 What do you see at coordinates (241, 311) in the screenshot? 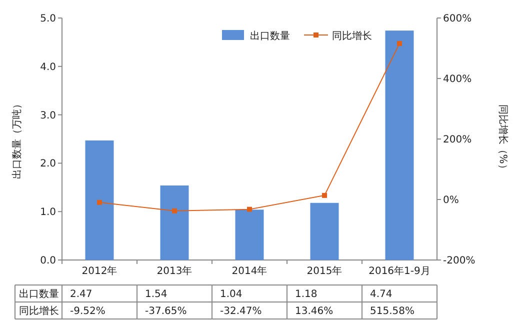
I see `data-label: -32.47%` at bounding box center [241, 311].